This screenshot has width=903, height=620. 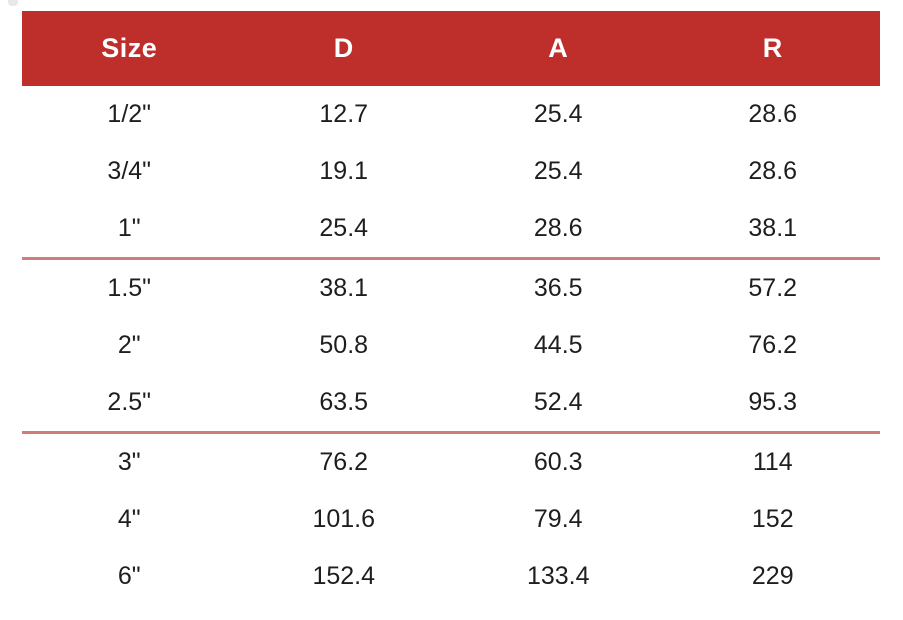 I want to click on table-cell: 1/2", so click(x=129, y=114).